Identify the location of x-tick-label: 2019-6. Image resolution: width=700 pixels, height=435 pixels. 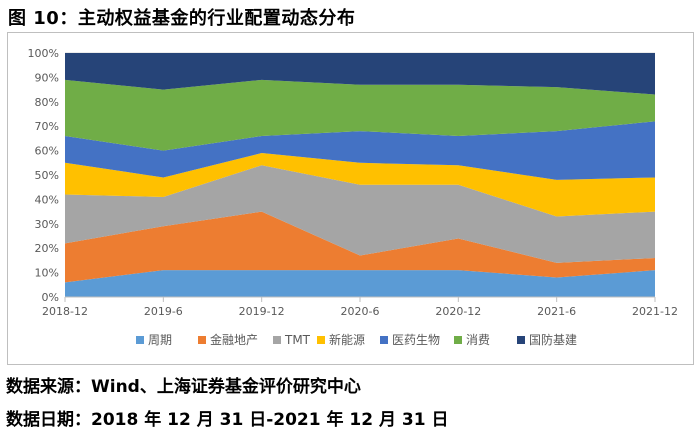
(163, 311).